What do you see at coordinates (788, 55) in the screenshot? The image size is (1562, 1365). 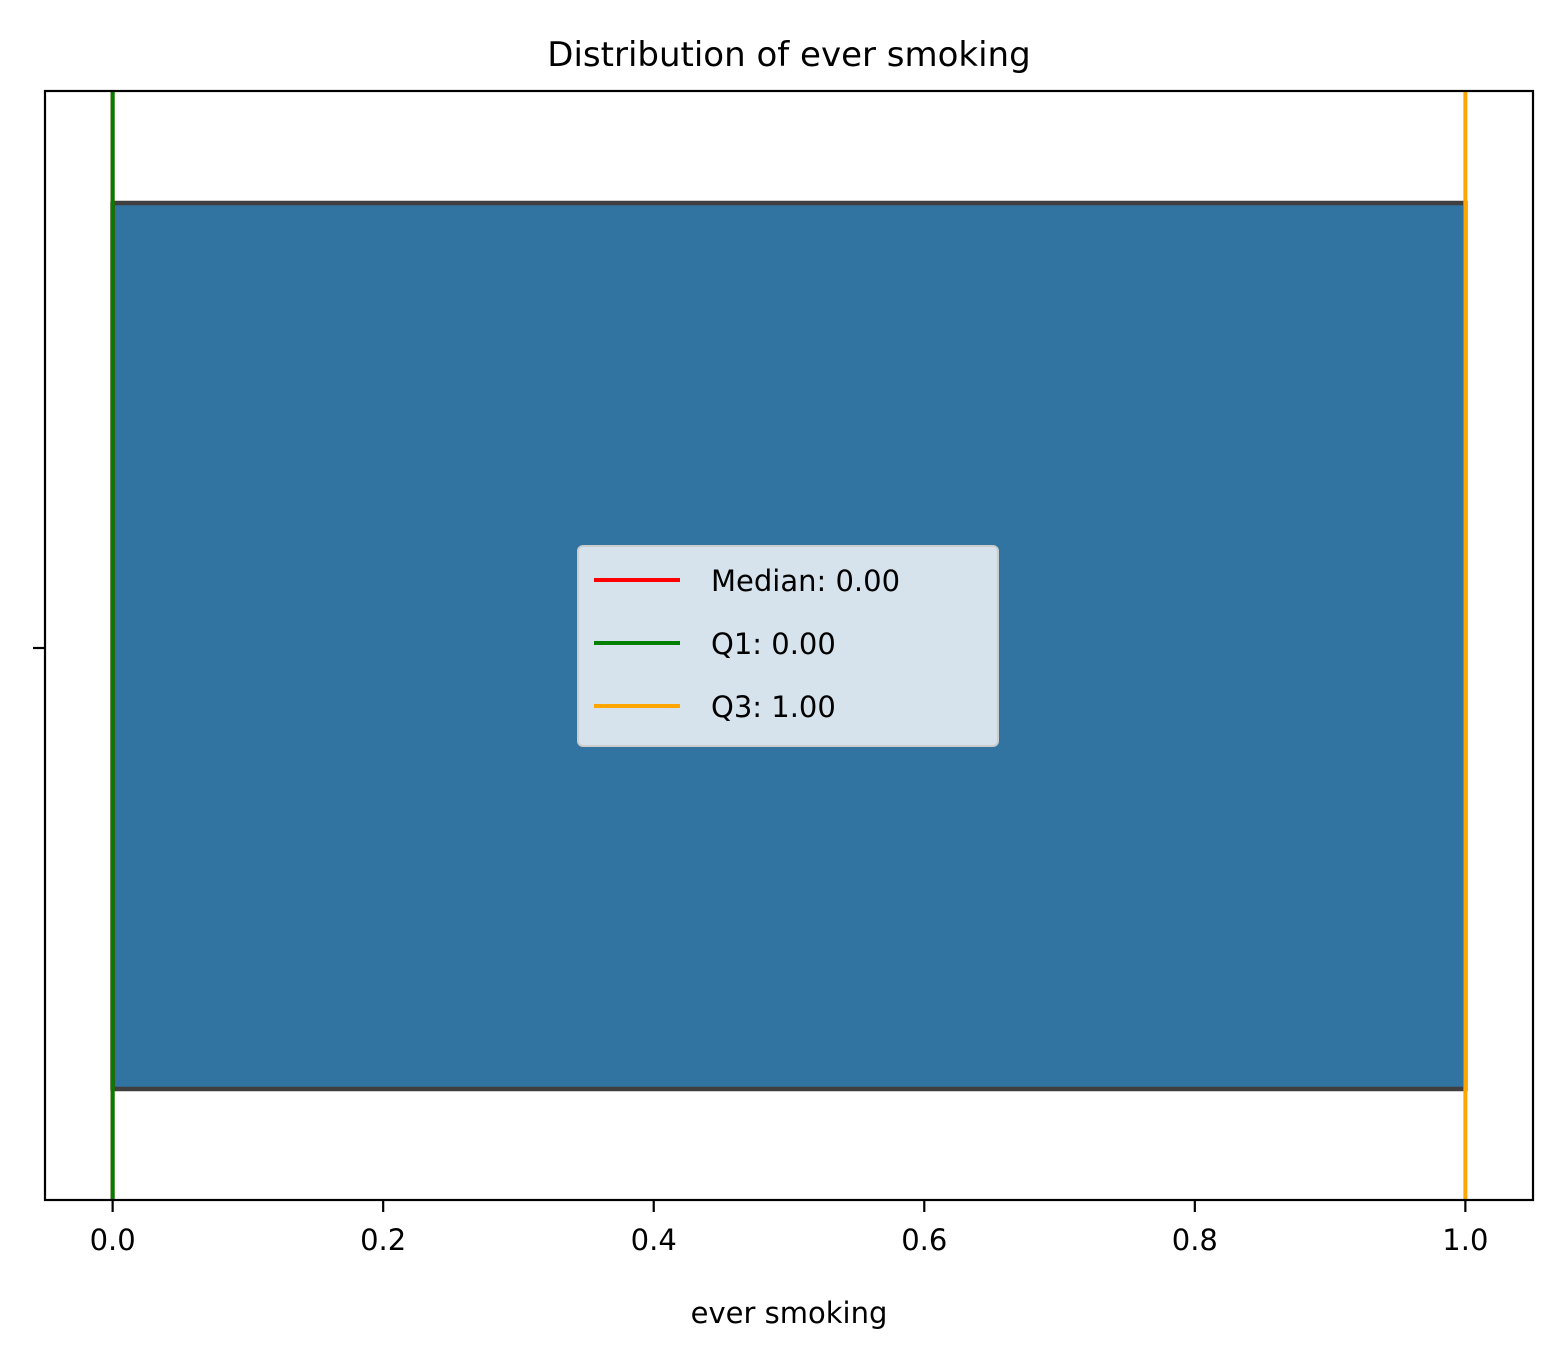 I see `chart-title: Distribution of ever smoking` at bounding box center [788, 55].